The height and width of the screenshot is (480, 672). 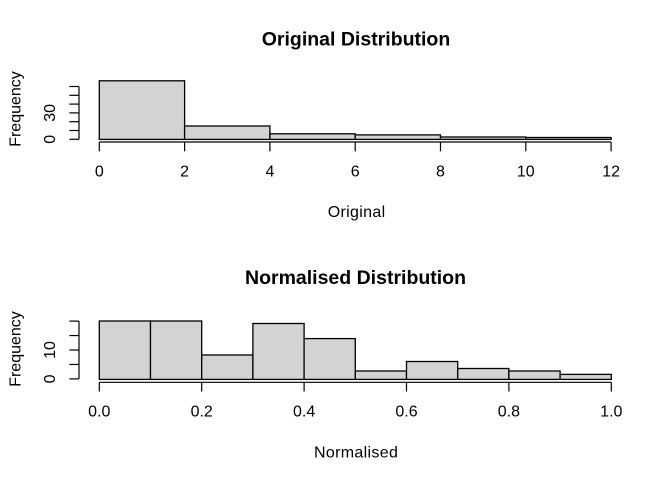 I want to click on svg-text: 1.0, so click(x=611, y=412).